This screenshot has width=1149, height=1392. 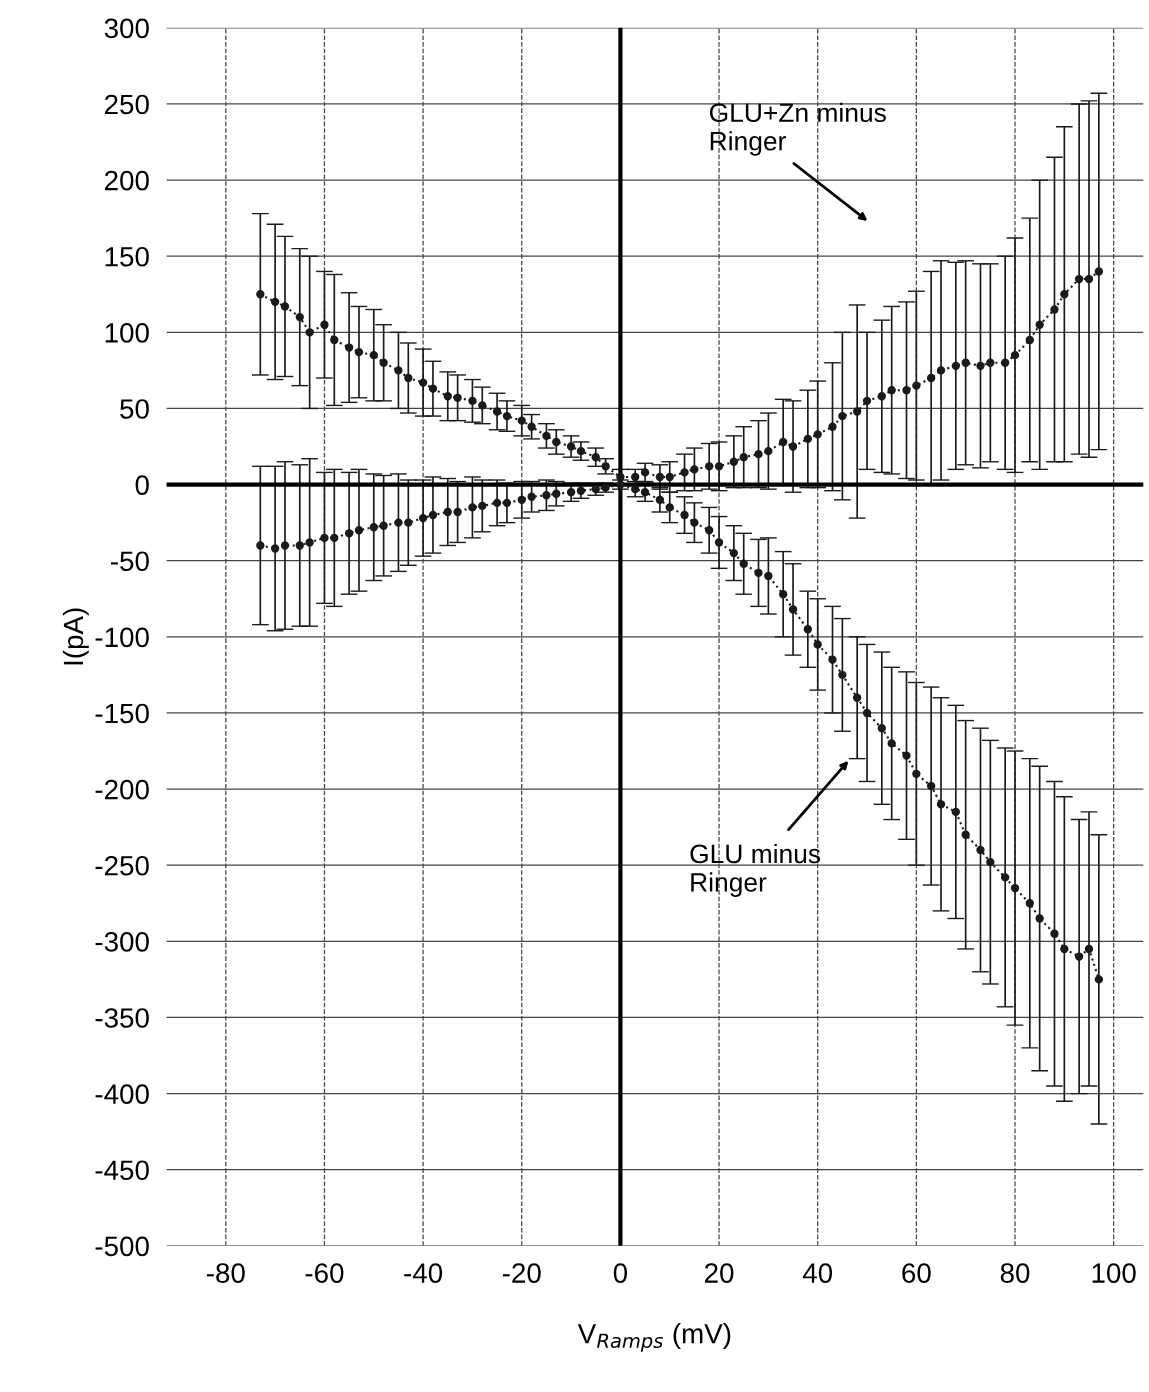 I want to click on y-tick-label: -100, so click(x=122, y=637).